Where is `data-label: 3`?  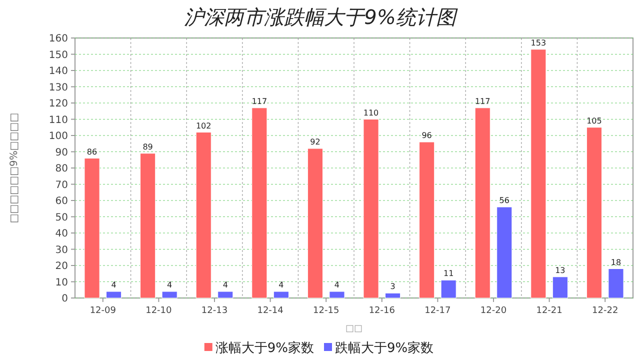 data-label: 3 is located at coordinates (393, 287).